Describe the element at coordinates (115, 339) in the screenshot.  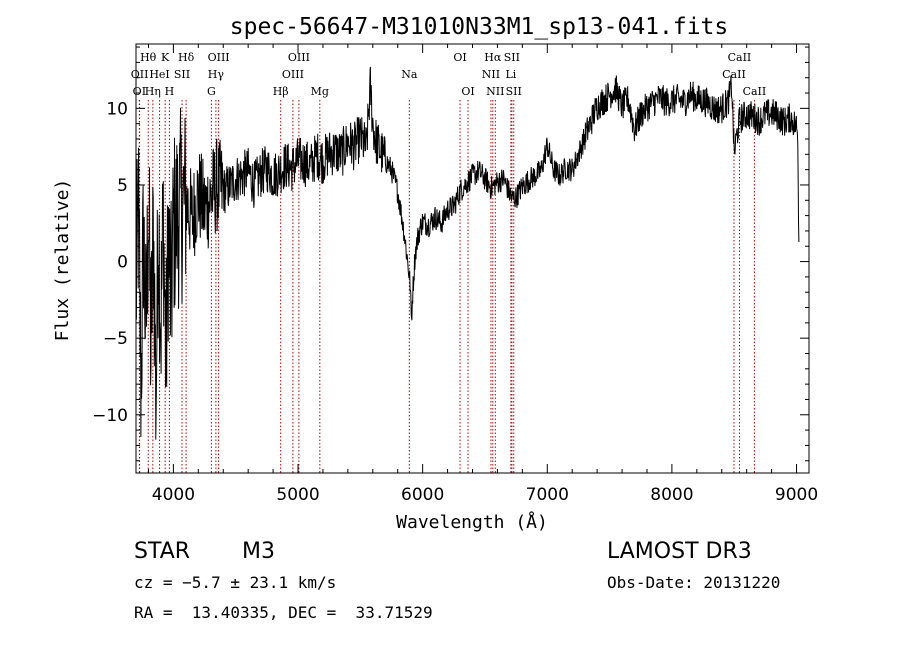
I see `y-tick-label: −5` at that location.